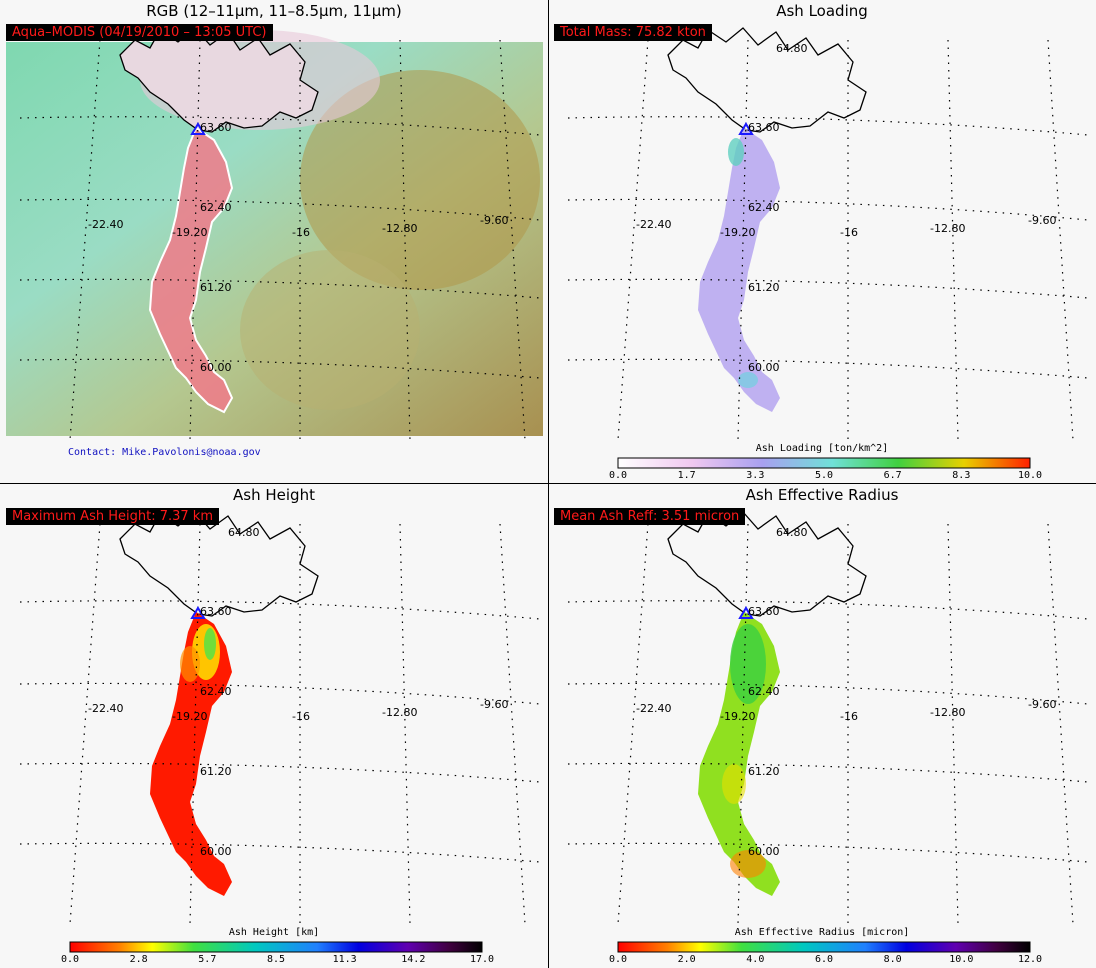 This screenshot has width=1096, height=968. What do you see at coordinates (755, 959) in the screenshot?
I see `tick: 4.0` at bounding box center [755, 959].